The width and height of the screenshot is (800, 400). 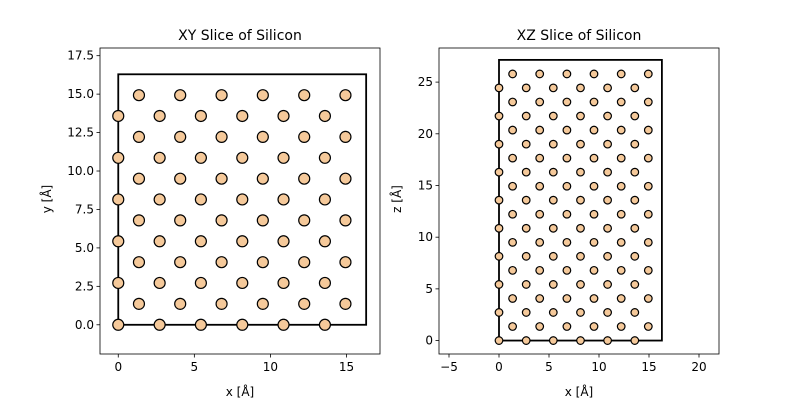 What do you see at coordinates (648, 367) in the screenshot?
I see `xz-slice-xtick-label: 15` at bounding box center [648, 367].